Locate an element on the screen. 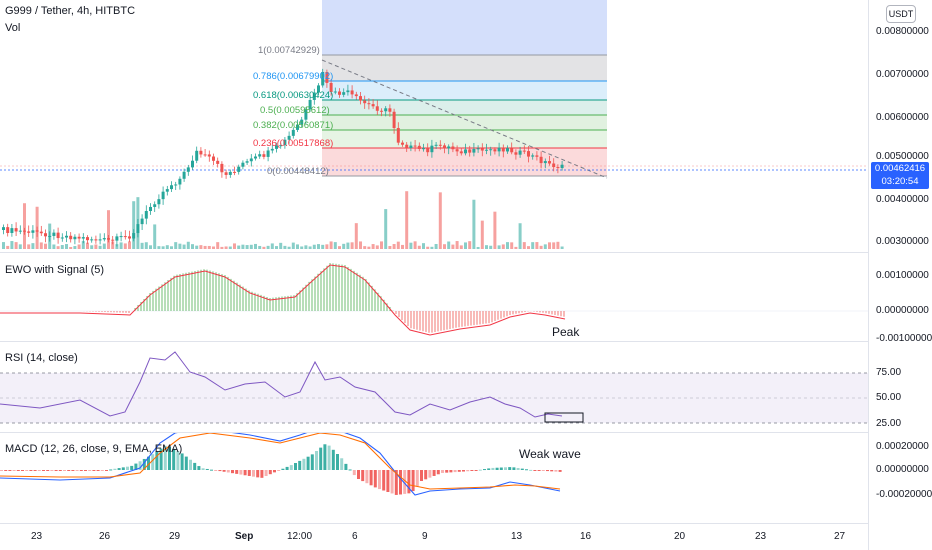  macd-title: MACD (12, 26, close, 9, EMA, EMA) is located at coordinates (94, 449).